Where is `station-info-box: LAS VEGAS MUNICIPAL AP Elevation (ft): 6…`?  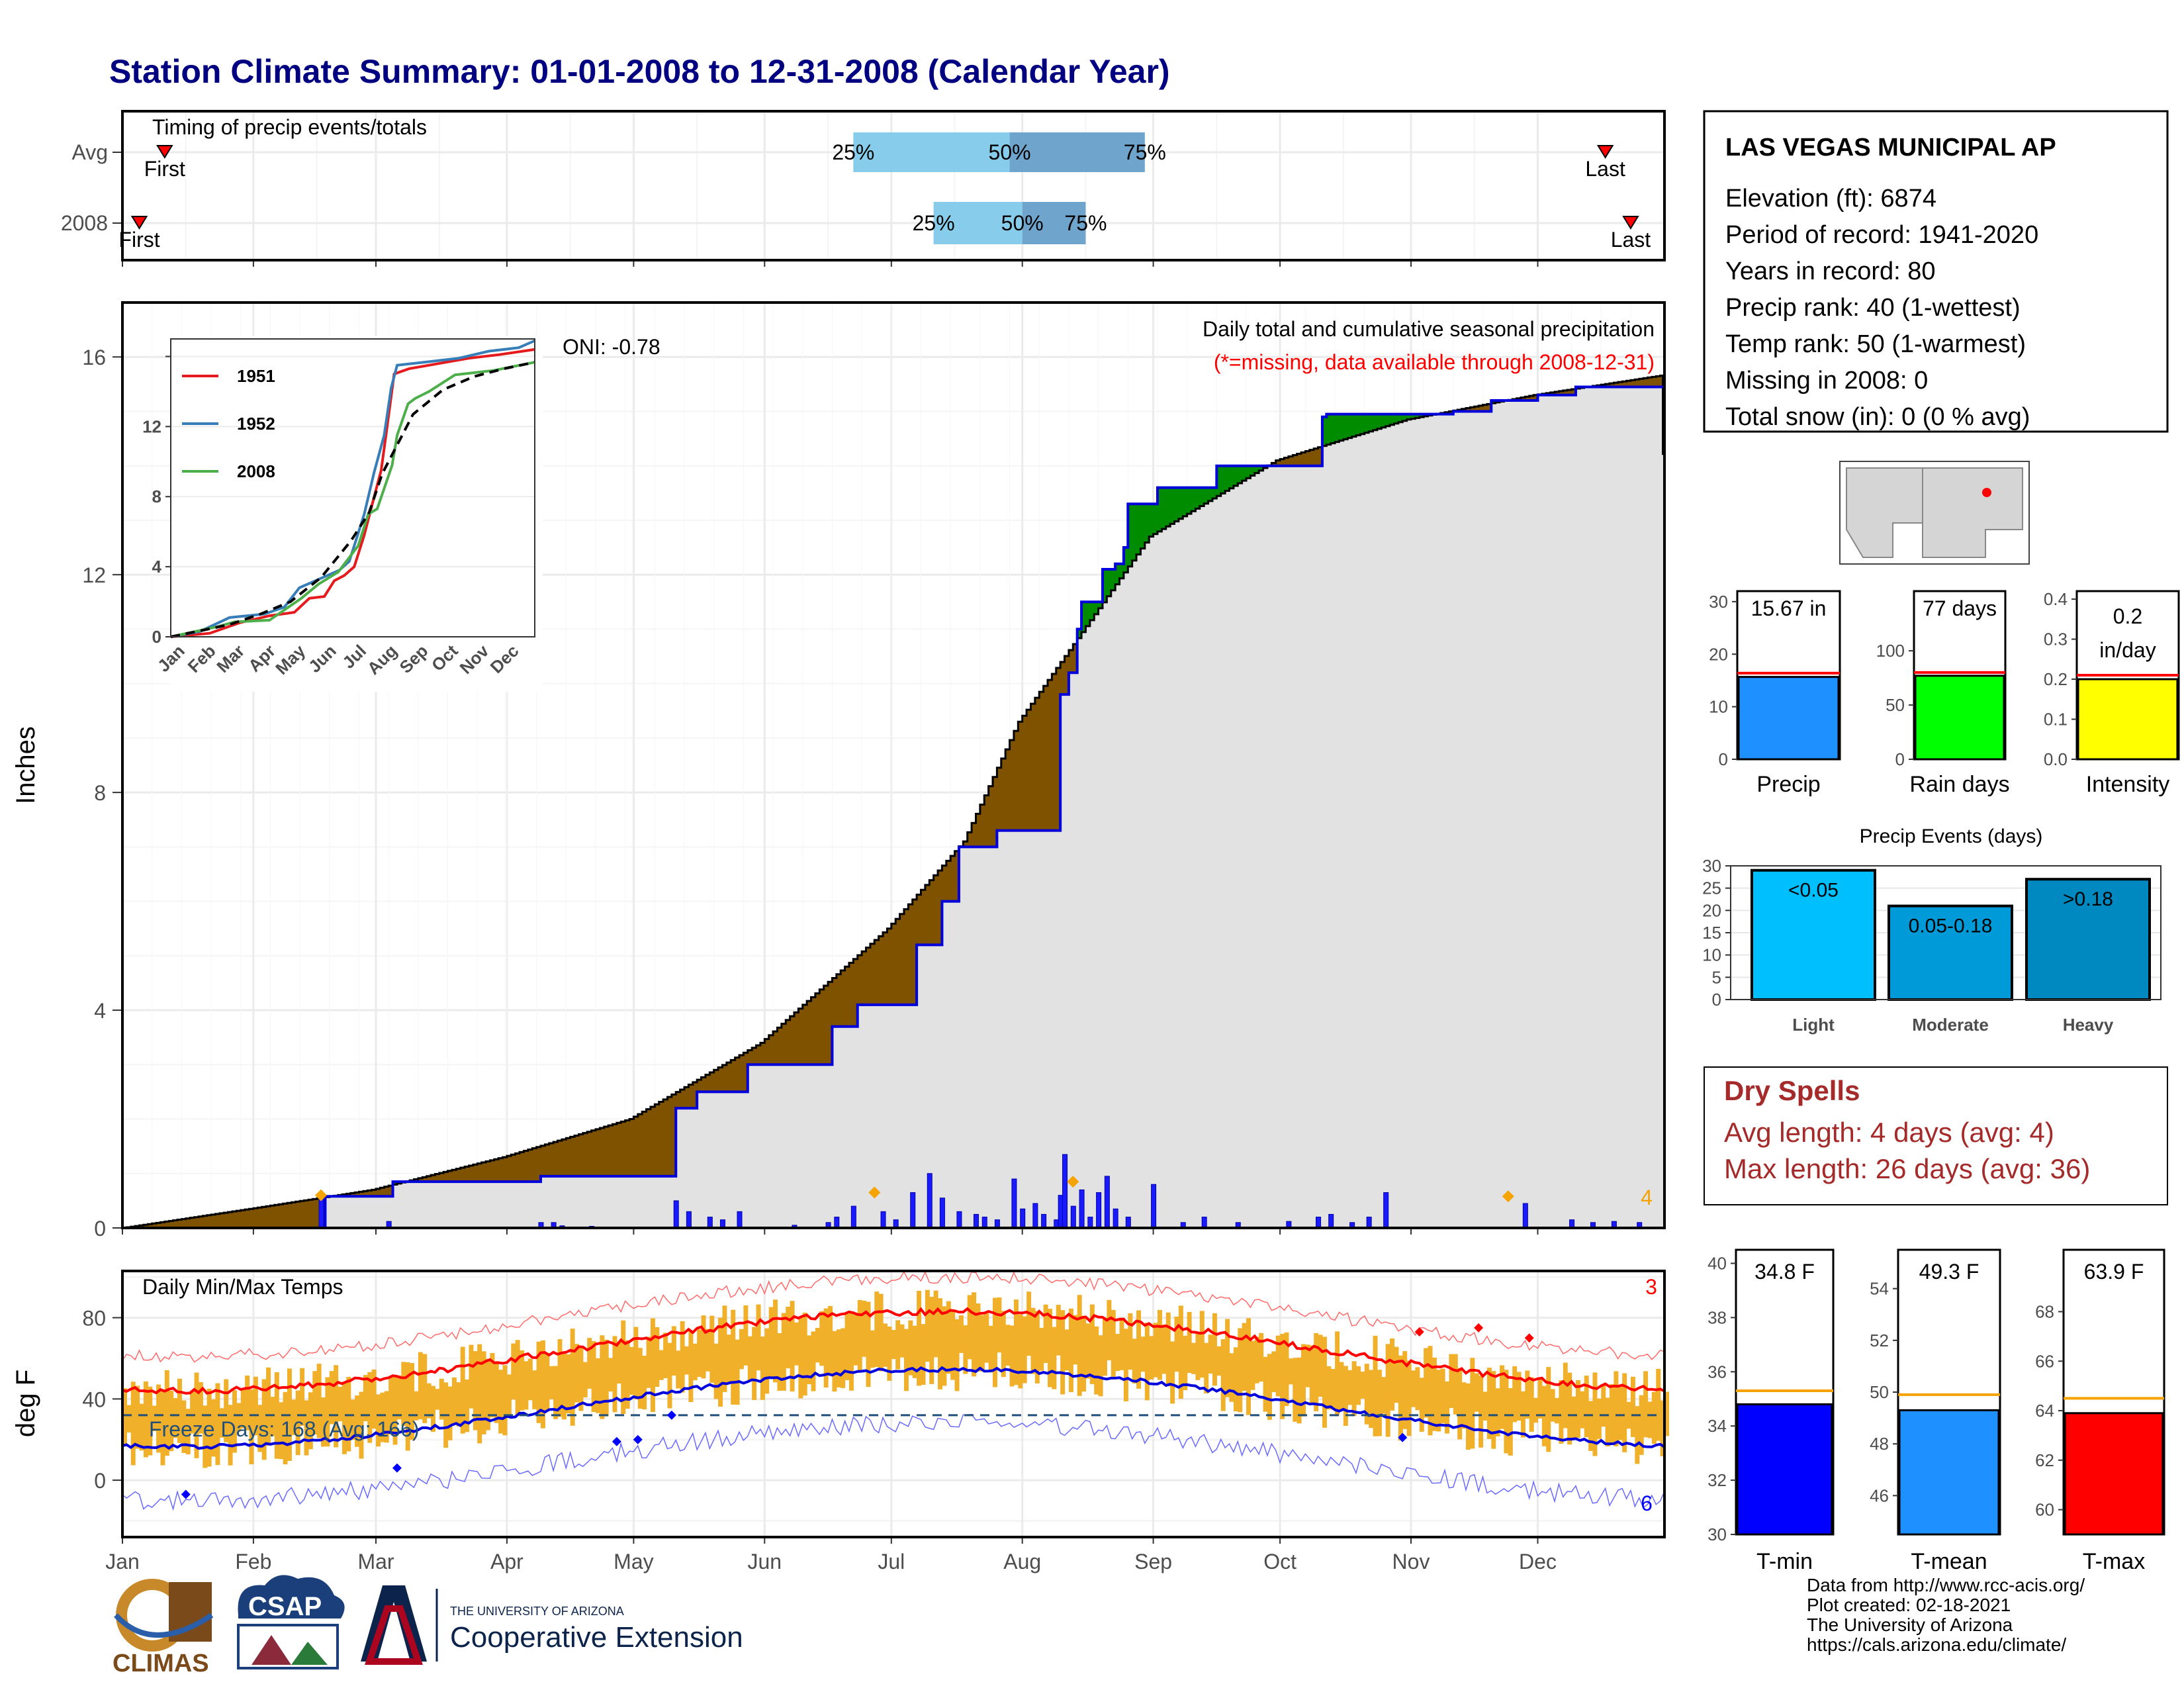 station-info-box: LAS VEGAS MUNICIPAL AP Elevation (ft): 6… is located at coordinates (1936, 271).